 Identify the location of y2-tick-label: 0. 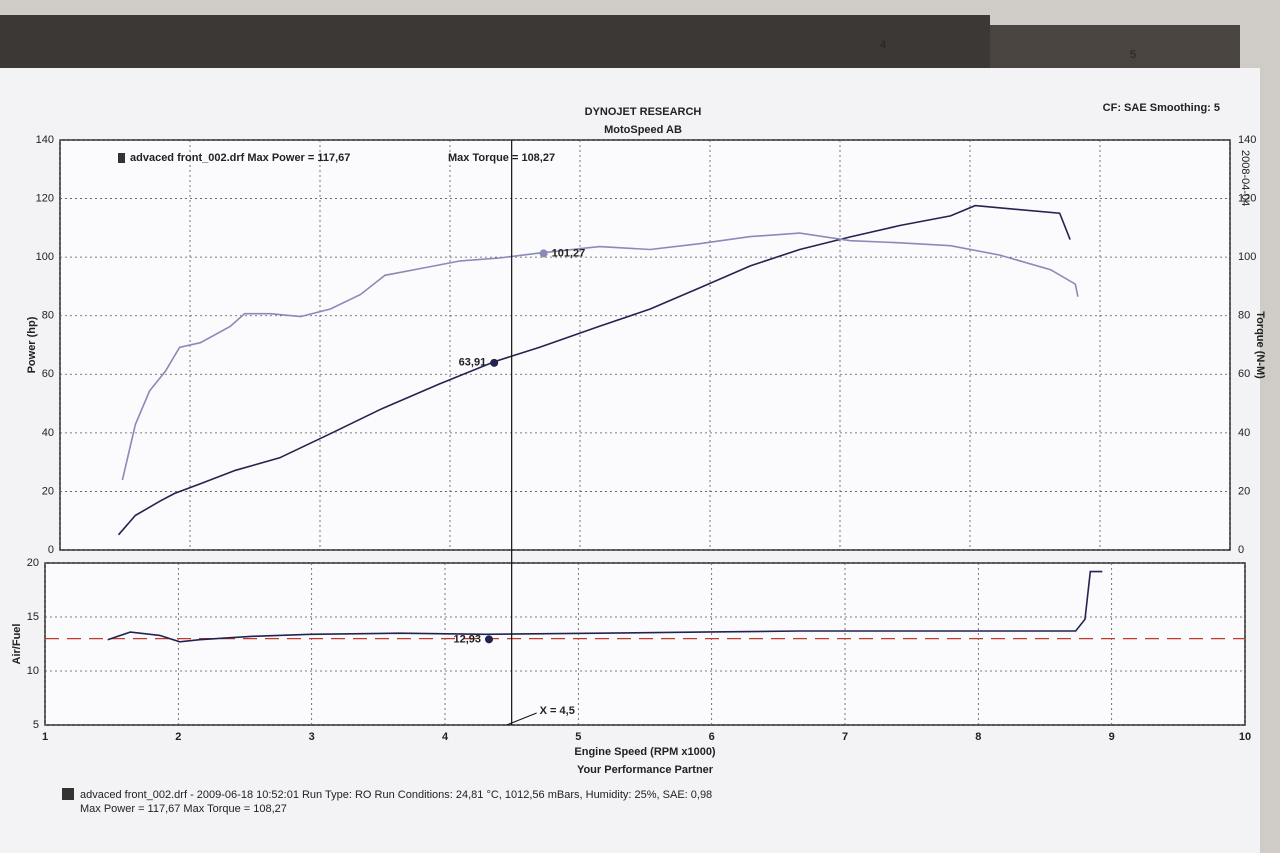
(1241, 550).